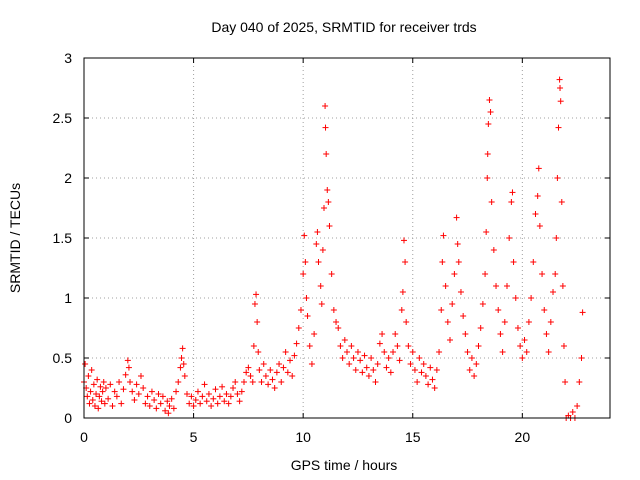 Image resolution: width=640 pixels, height=480 pixels. What do you see at coordinates (15, 238) in the screenshot?
I see `y-axis-label: SRMTID / TECUs` at bounding box center [15, 238].